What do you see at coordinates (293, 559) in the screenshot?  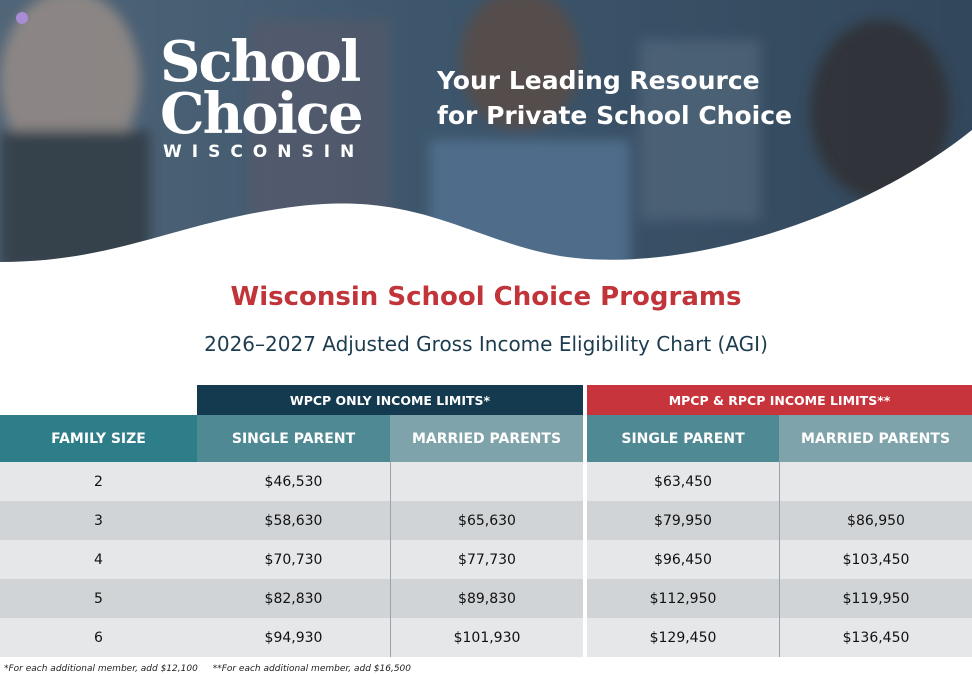 I see `table-cell: $70,730` at bounding box center [293, 559].